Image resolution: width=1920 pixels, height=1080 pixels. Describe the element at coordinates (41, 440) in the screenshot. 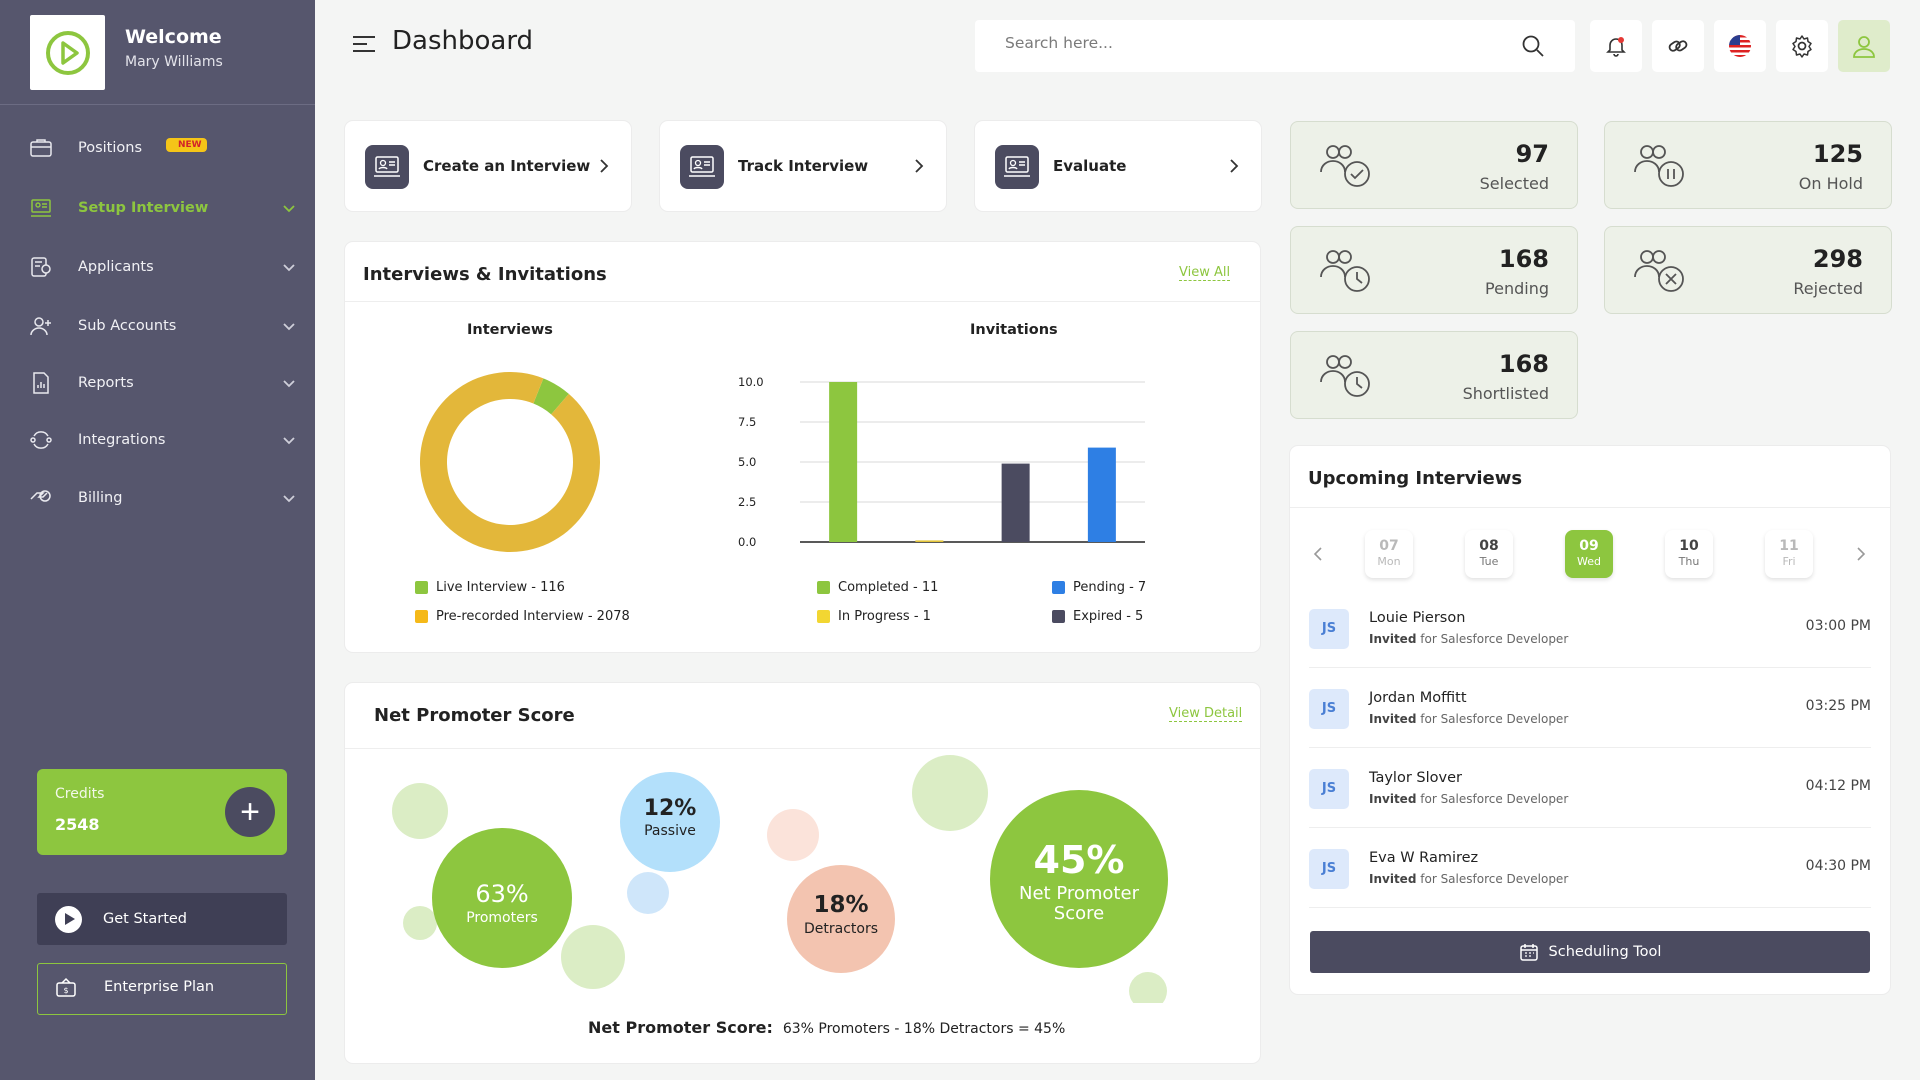

I see `integrations-icon` at that location.